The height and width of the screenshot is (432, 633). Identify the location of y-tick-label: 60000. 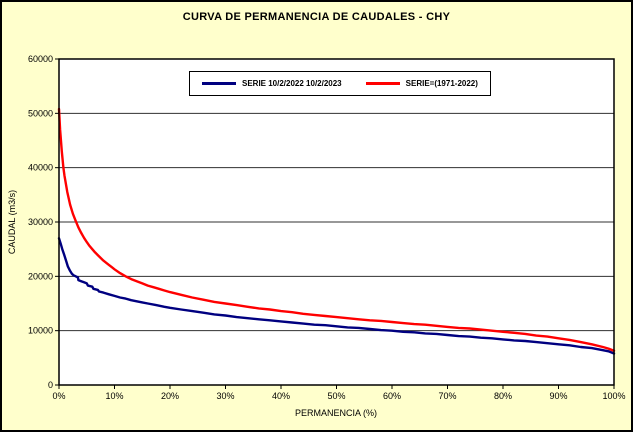
(40, 59).